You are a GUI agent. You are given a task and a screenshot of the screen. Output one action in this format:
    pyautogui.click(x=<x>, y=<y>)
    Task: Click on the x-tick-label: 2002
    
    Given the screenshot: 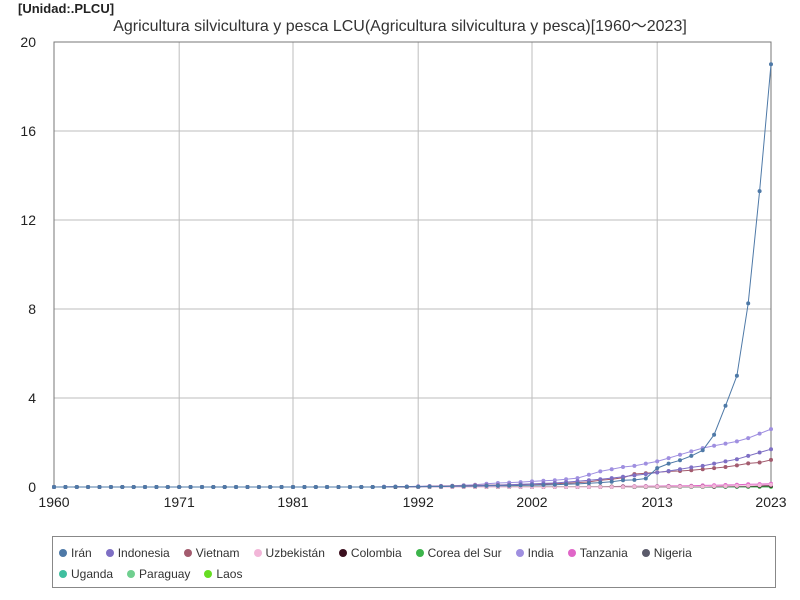 What is the action you would take?
    pyautogui.click(x=531, y=502)
    